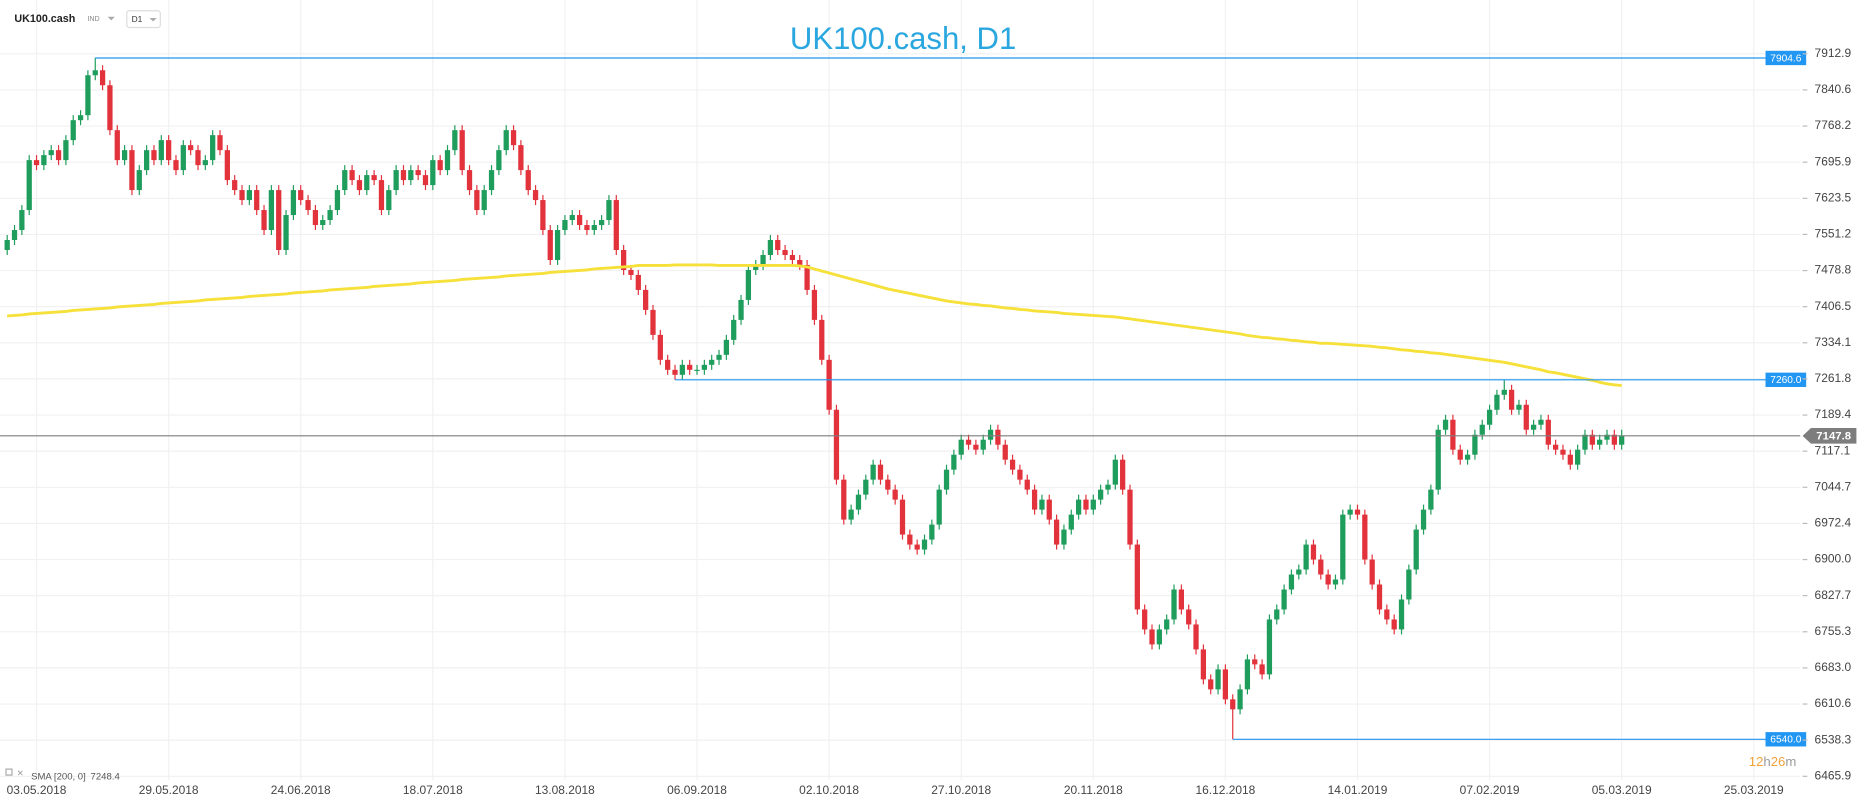 Image resolution: width=1866 pixels, height=805 pixels. Describe the element at coordinates (1829, 436) in the screenshot. I see `last-price-box` at that location.